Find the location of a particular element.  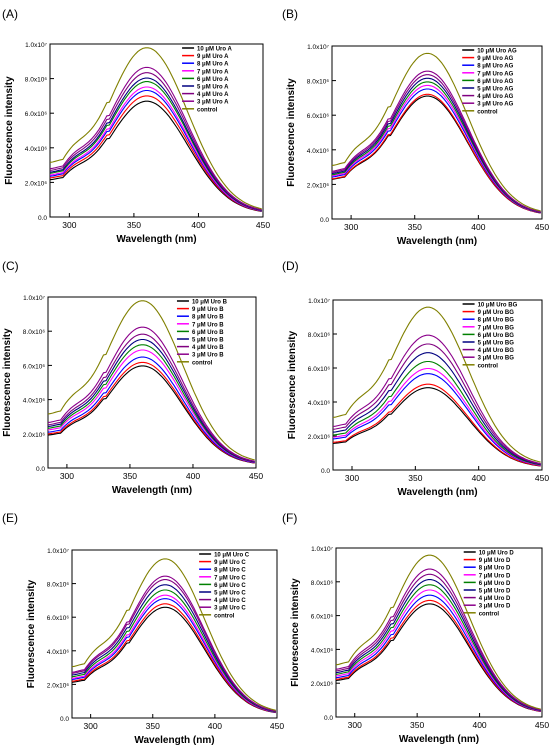

legend-label: 9 μM Uro D is located at coordinates (495, 561).